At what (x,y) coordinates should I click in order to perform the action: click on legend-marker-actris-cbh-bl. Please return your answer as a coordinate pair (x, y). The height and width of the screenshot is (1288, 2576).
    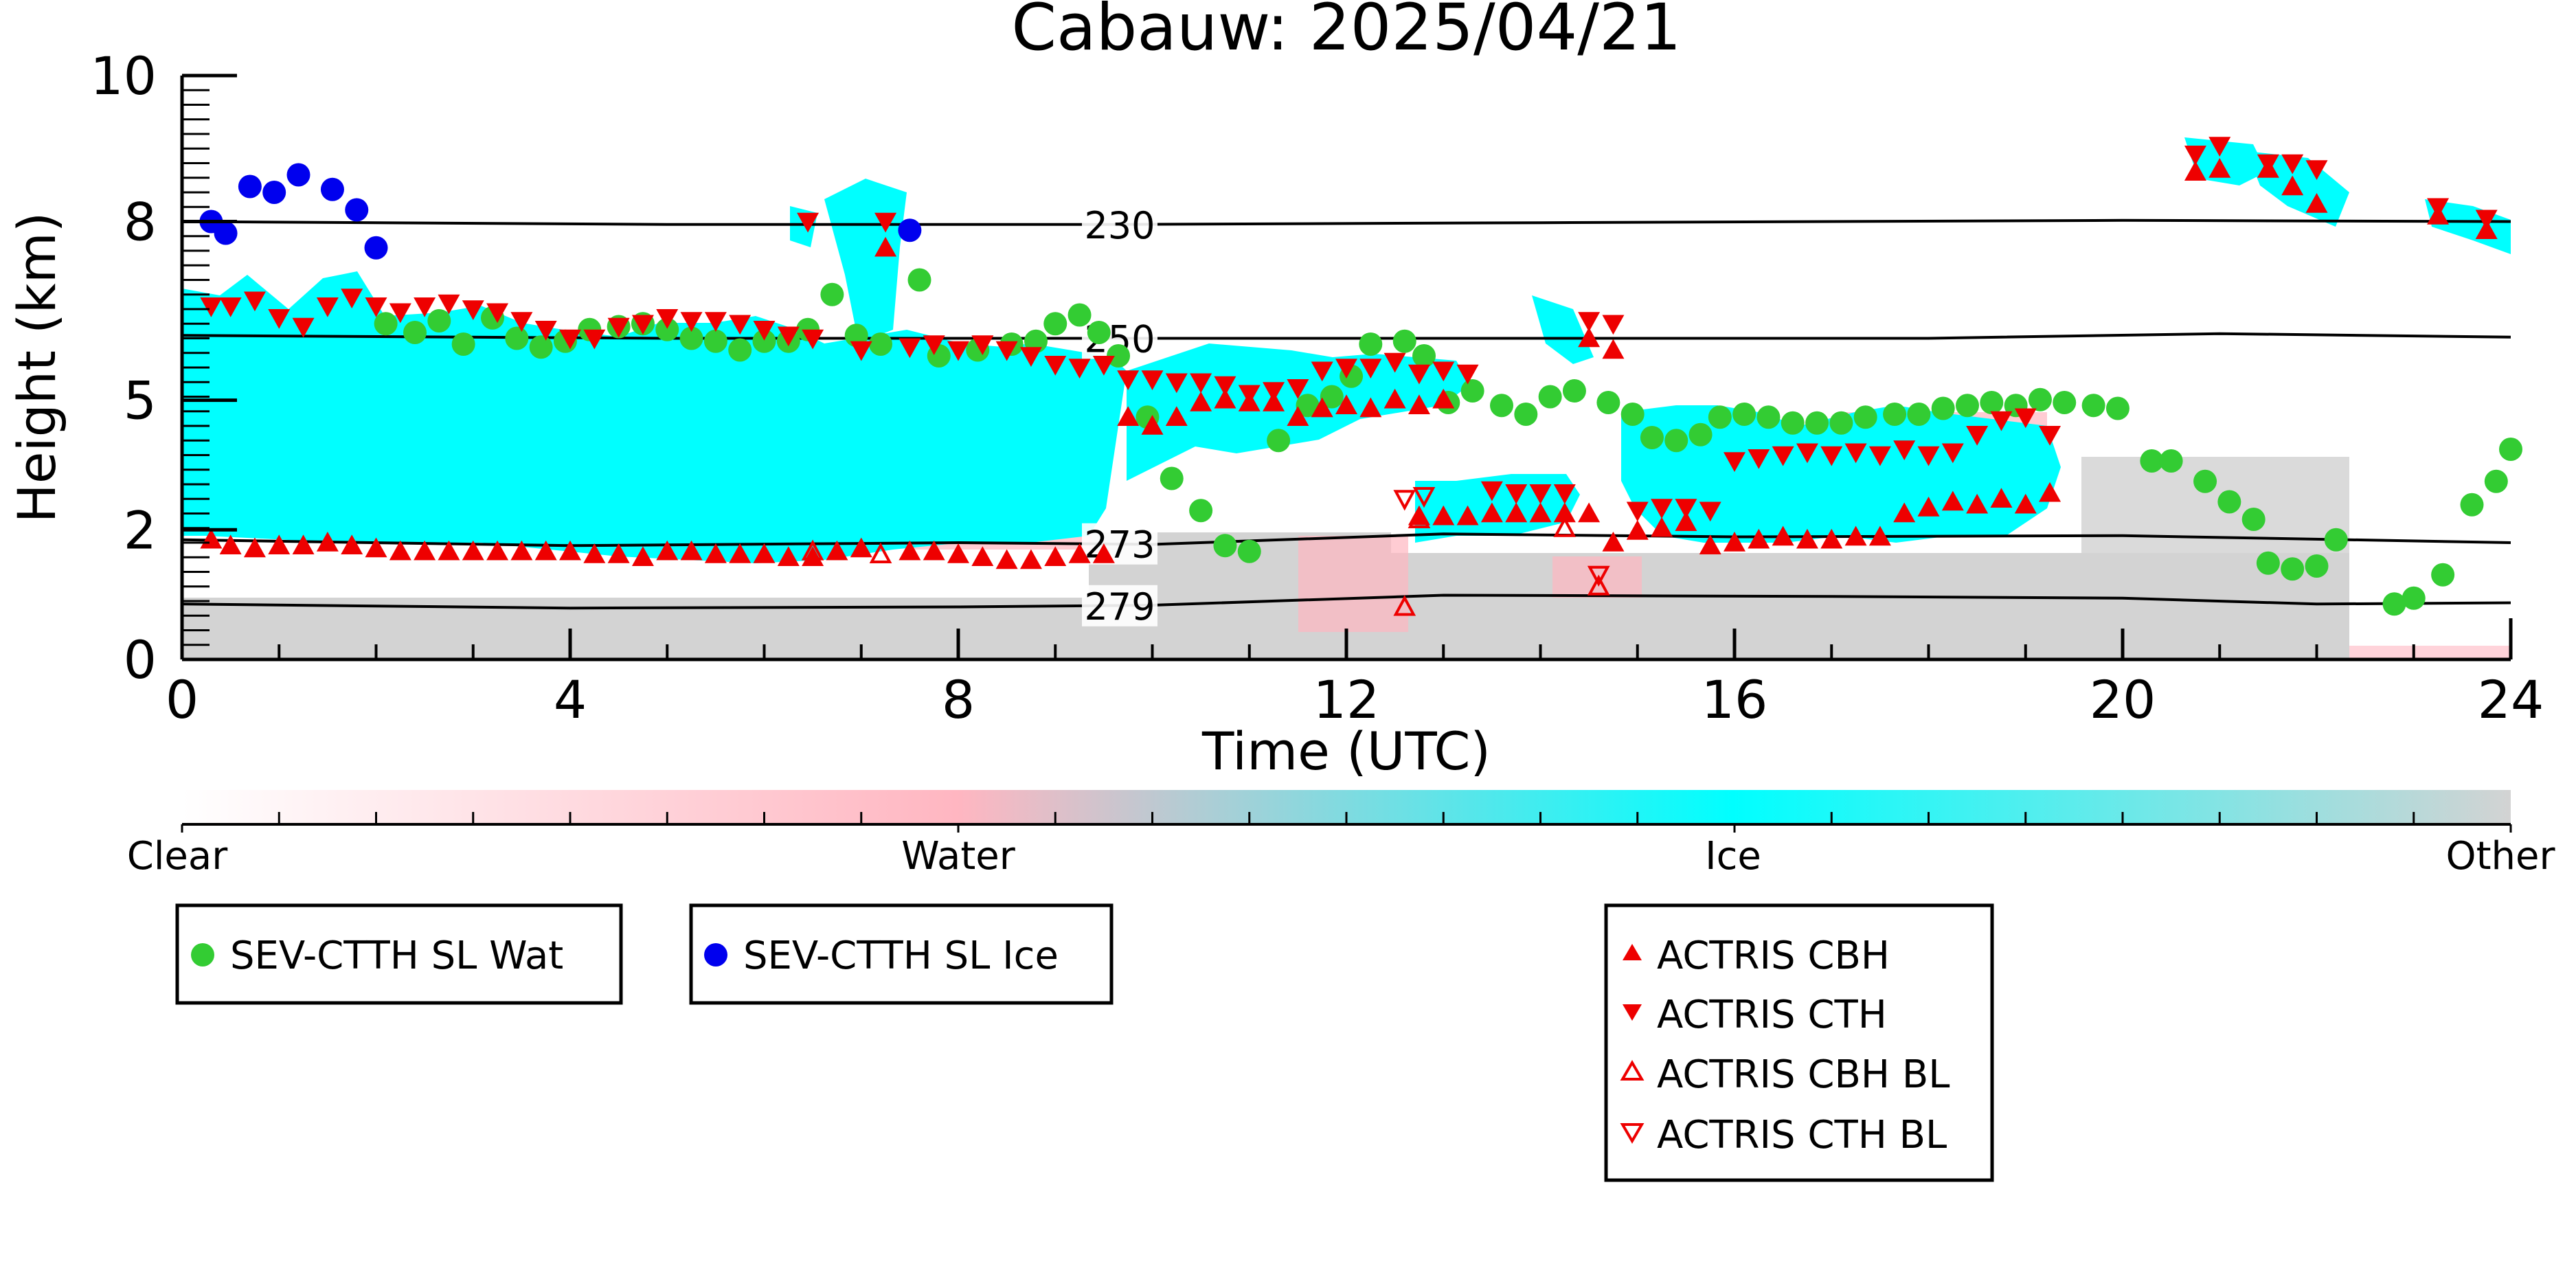
    Looking at the image, I should click on (1632, 1070).